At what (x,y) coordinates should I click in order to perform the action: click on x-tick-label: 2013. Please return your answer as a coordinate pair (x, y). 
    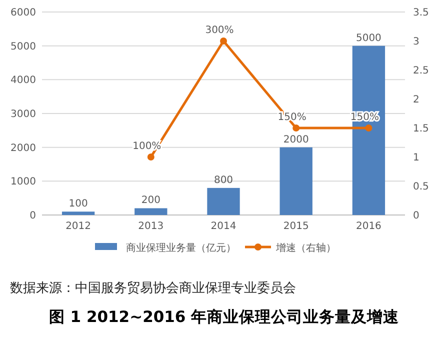
    Looking at the image, I should click on (151, 226).